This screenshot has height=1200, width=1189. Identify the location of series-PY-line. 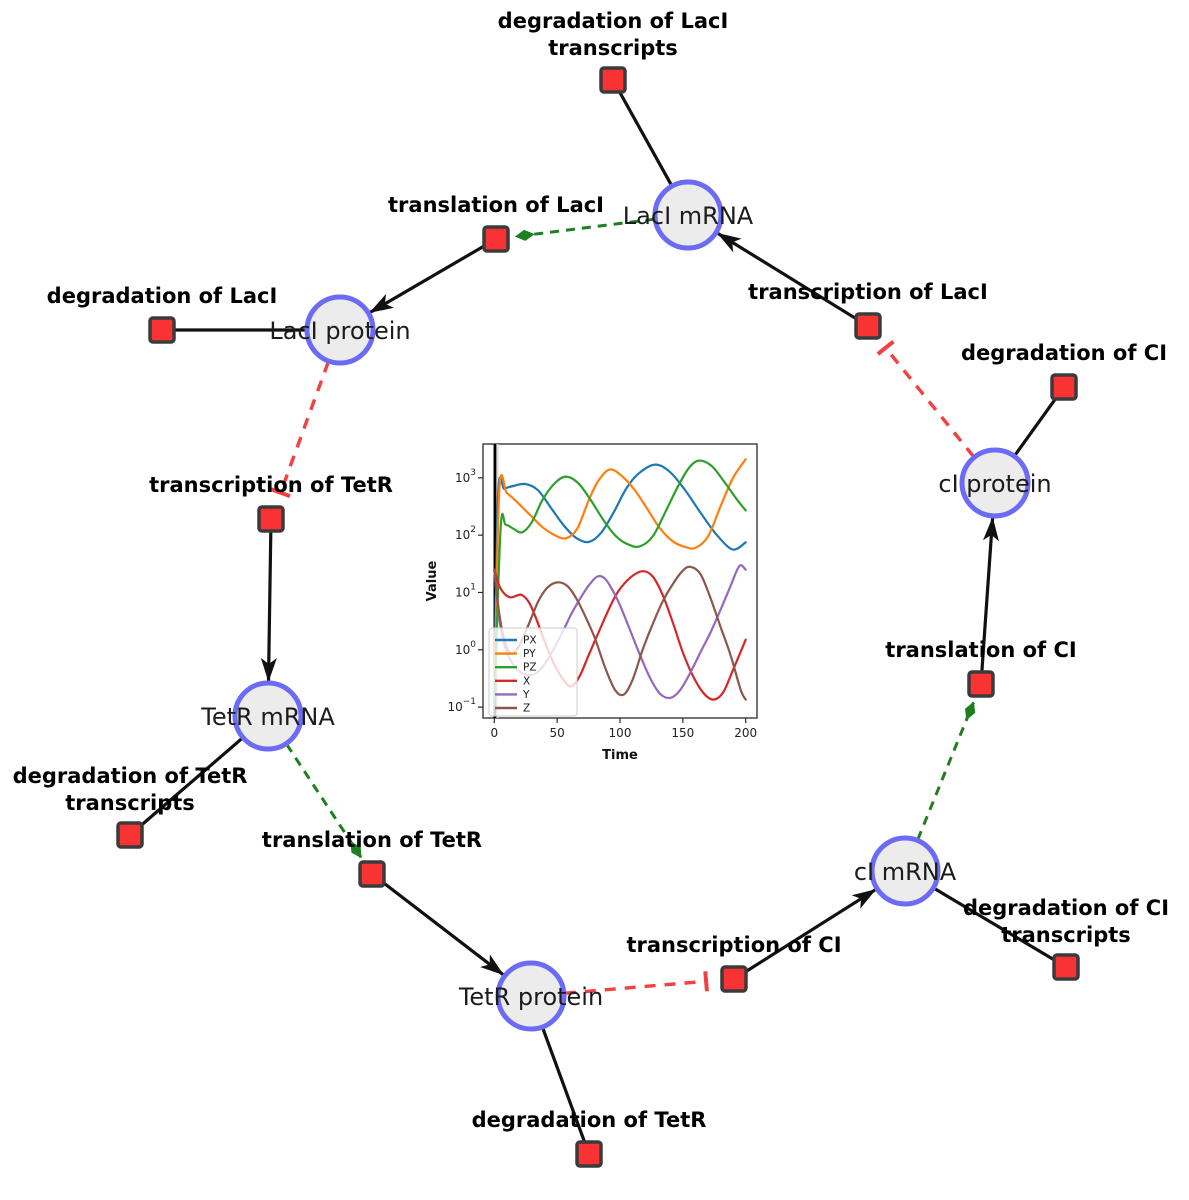
(620, 583).